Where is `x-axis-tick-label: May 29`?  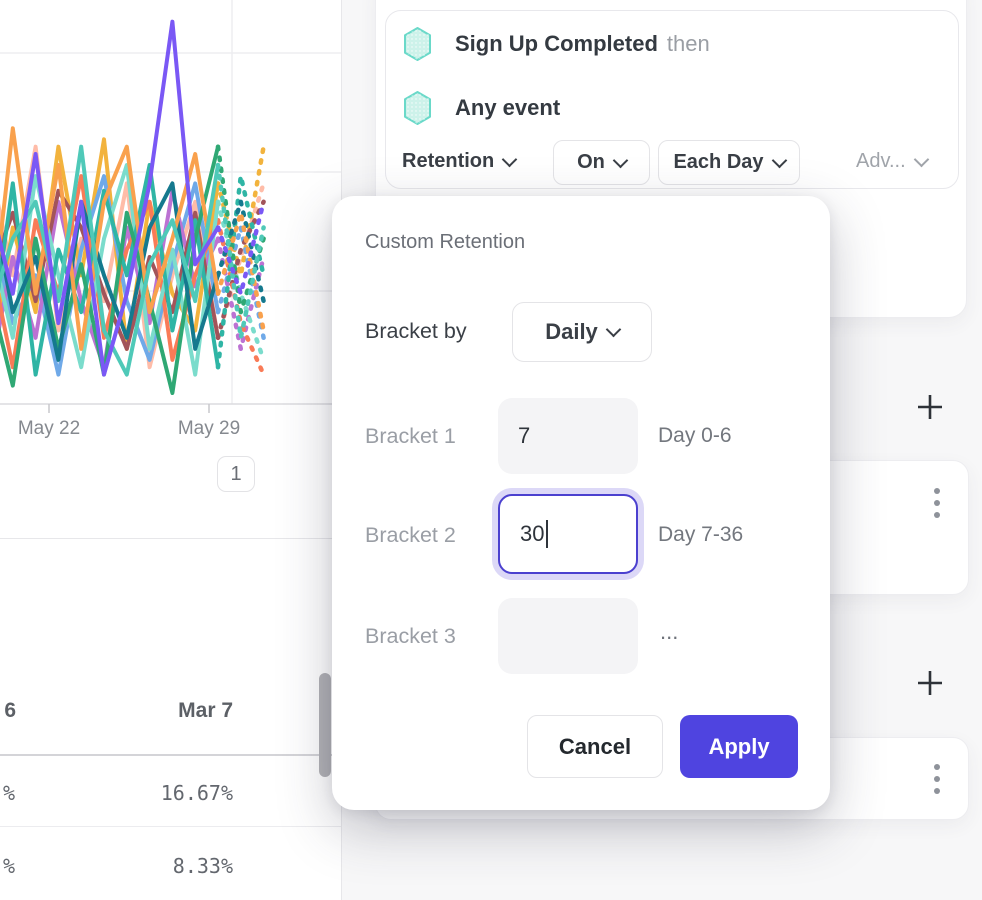 x-axis-tick-label: May 29 is located at coordinates (209, 428).